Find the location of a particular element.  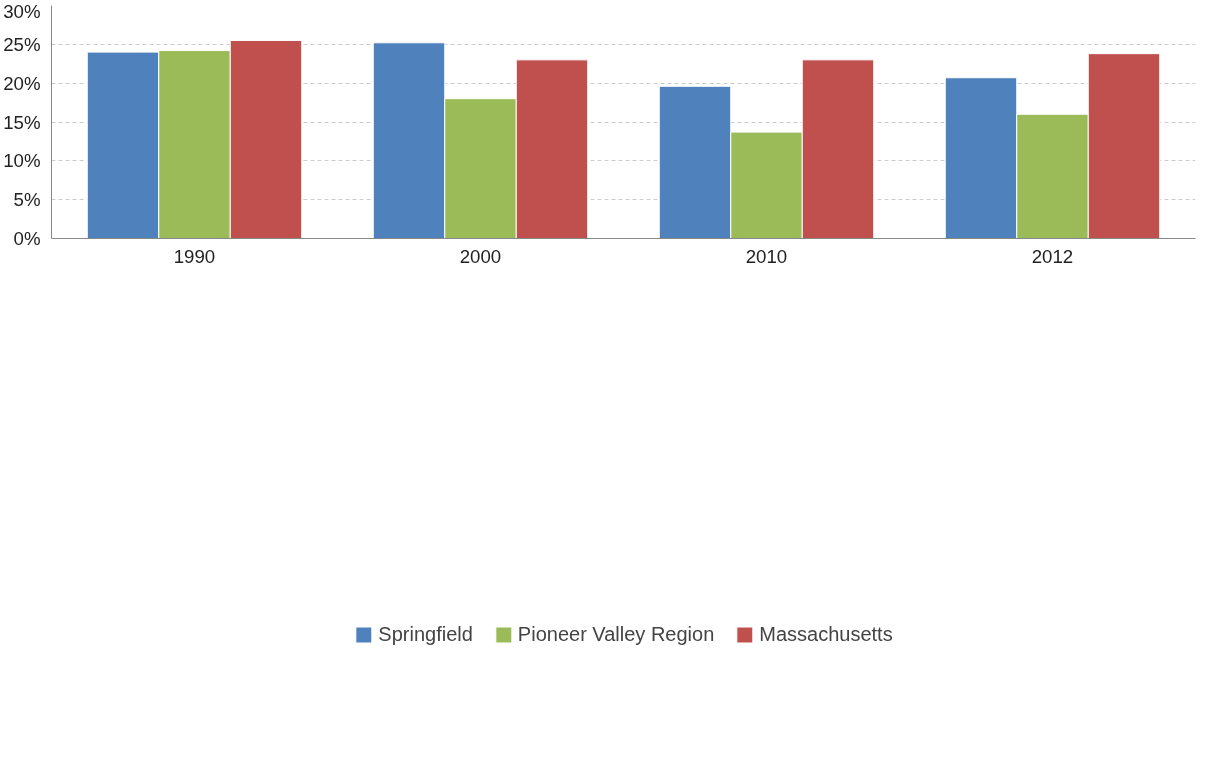

y-tick-label: 20% is located at coordinates (22, 83).